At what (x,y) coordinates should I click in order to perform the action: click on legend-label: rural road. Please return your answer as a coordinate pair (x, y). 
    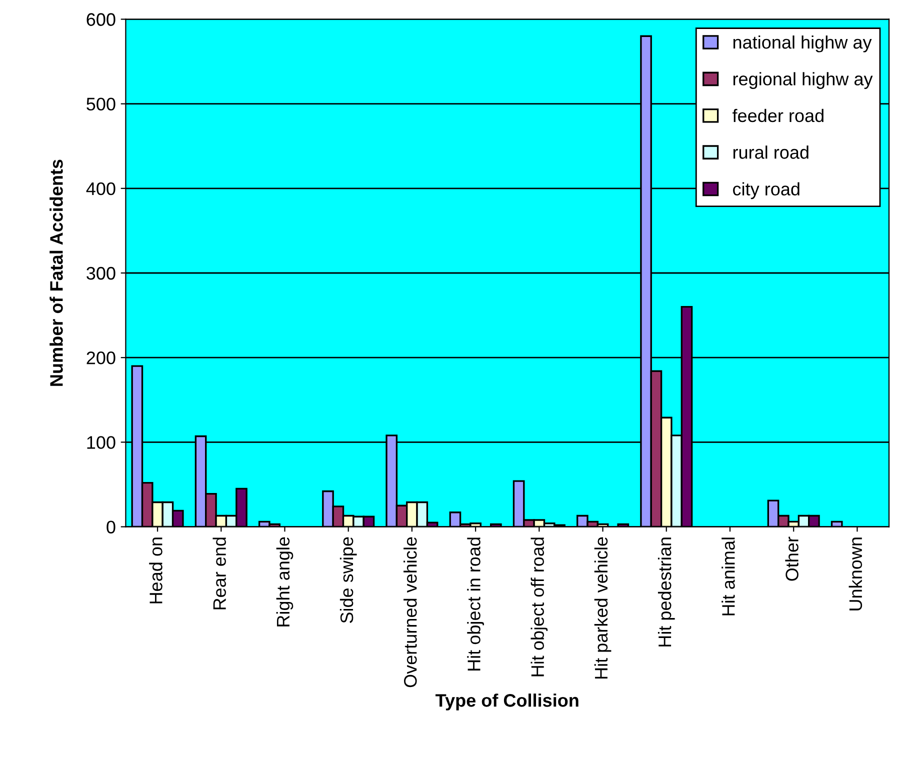
    Looking at the image, I should click on (770, 152).